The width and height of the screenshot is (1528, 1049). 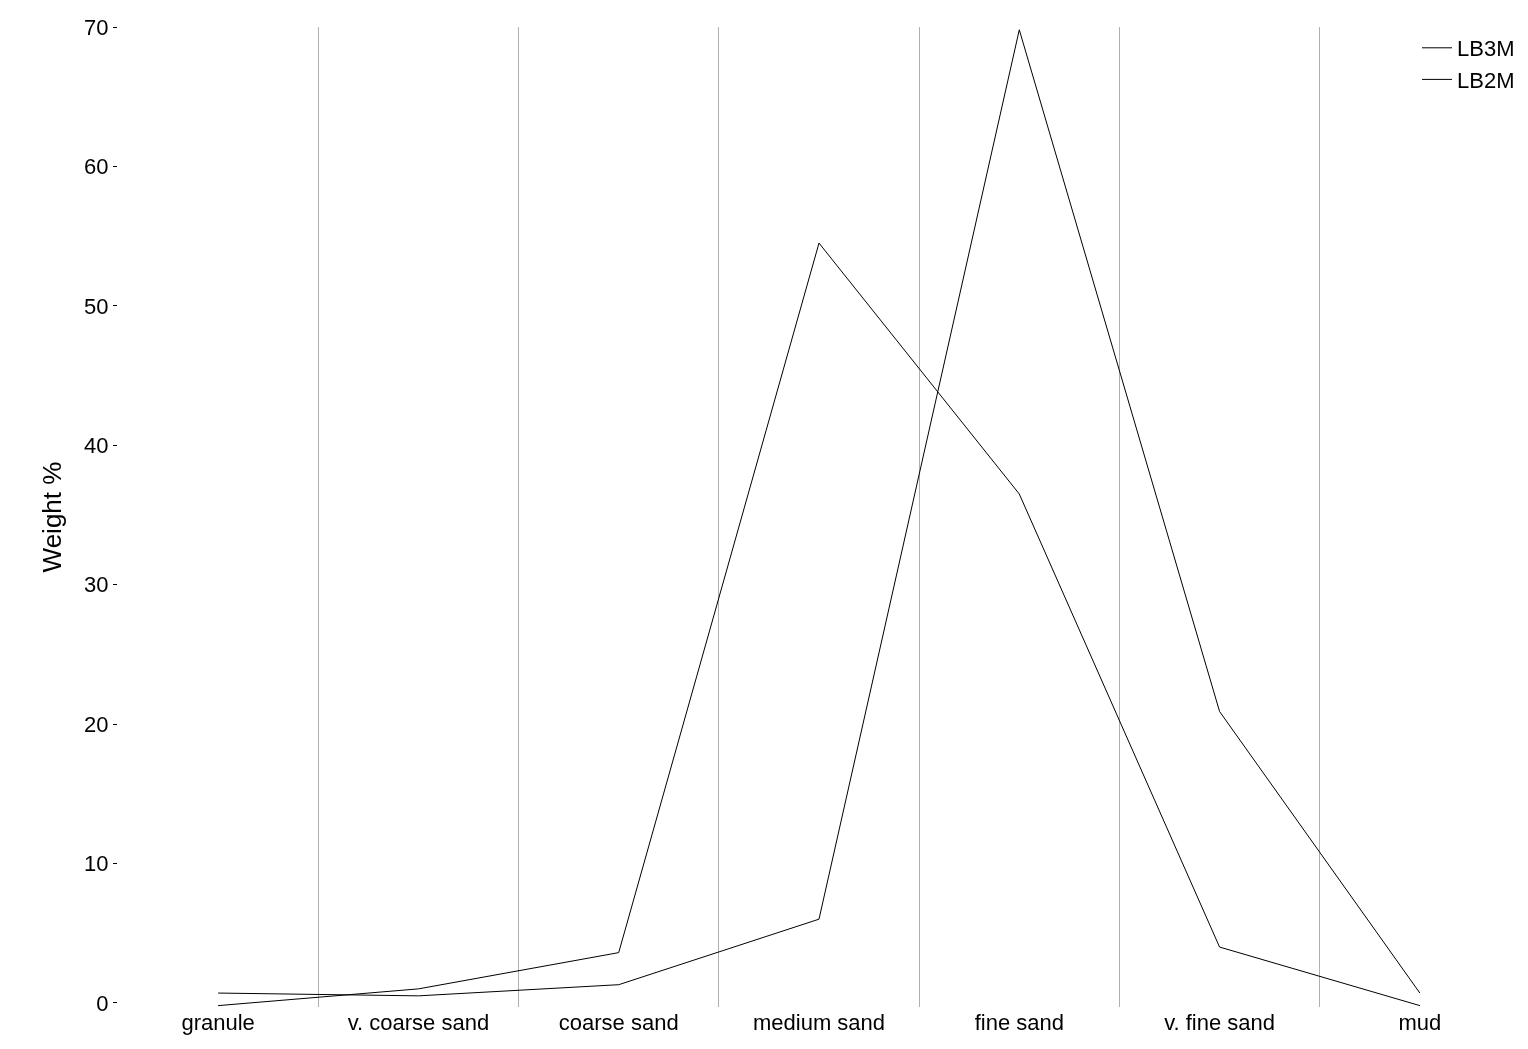 I want to click on y-tick-label: 0, so click(x=102, y=1003).